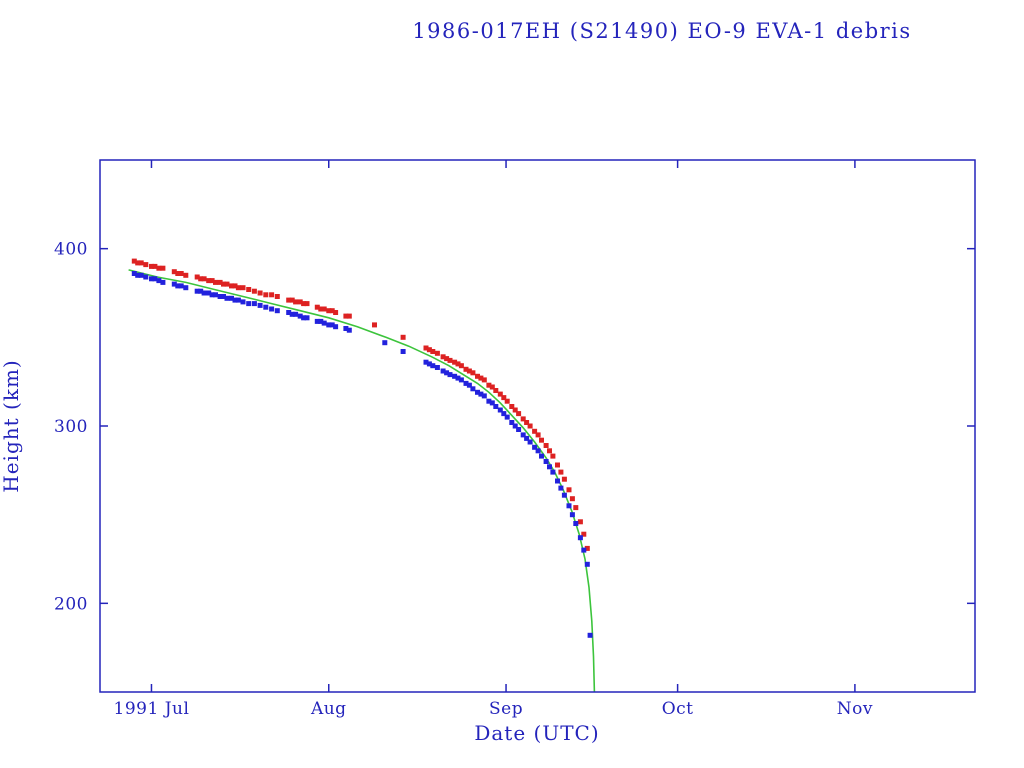  Describe the element at coordinates (71, 250) in the screenshot. I see `y-tick-label: 400` at that location.